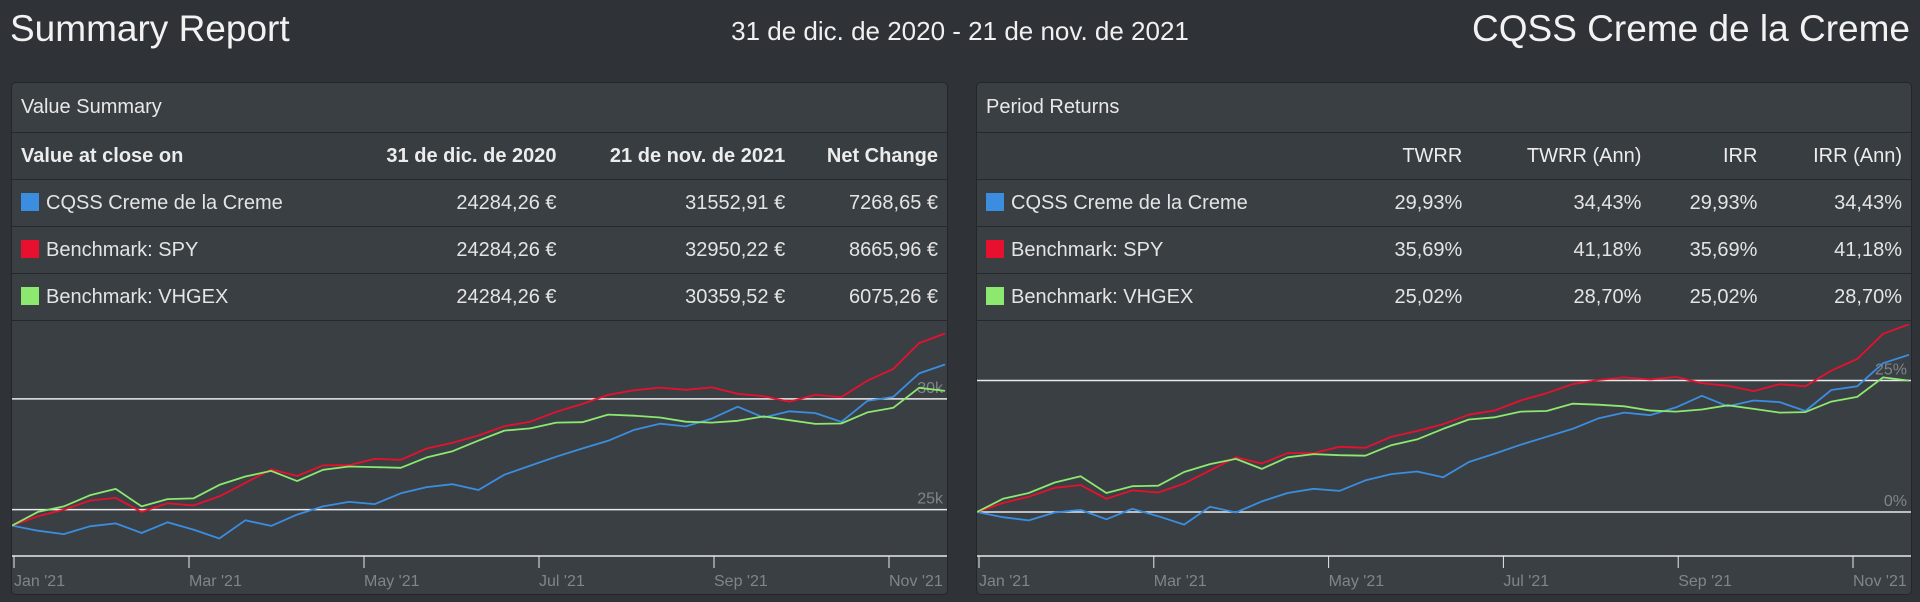 The height and width of the screenshot is (602, 1920). I want to click on column-header: 21 de nov. de 2021, so click(680, 156).